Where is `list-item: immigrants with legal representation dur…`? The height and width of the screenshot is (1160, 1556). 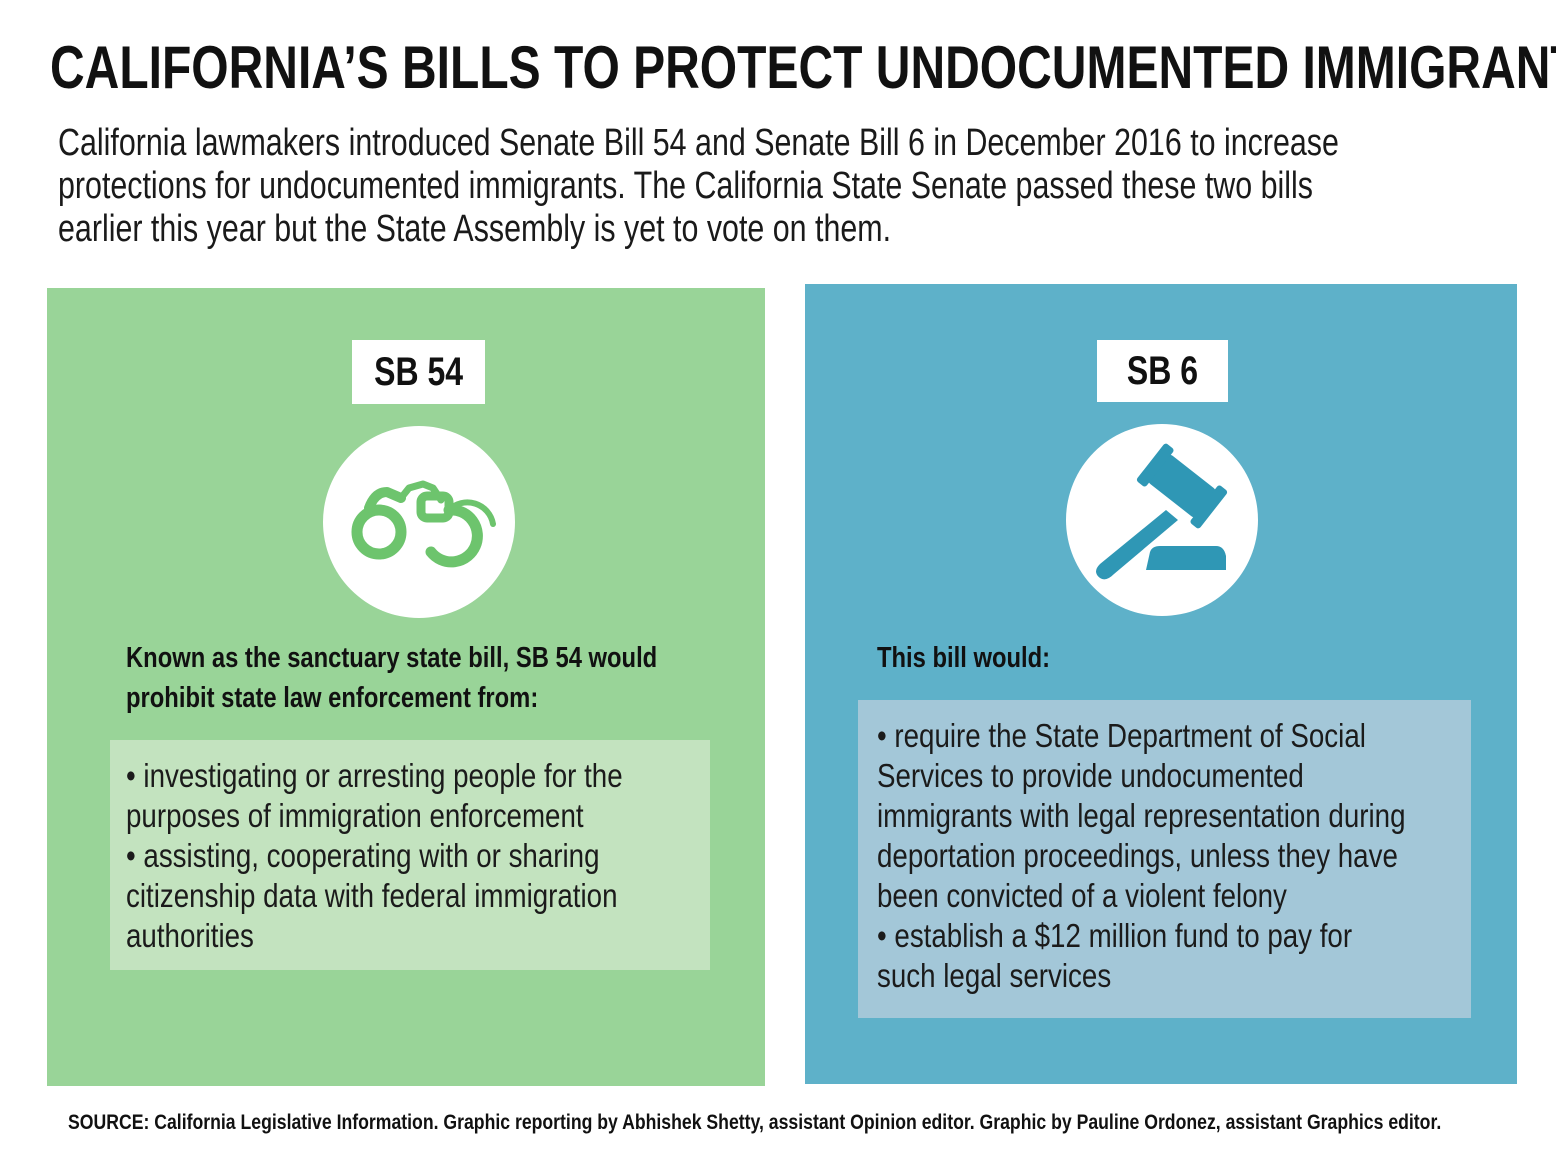 list-item: immigrants with legal representation dur… is located at coordinates (1141, 815).